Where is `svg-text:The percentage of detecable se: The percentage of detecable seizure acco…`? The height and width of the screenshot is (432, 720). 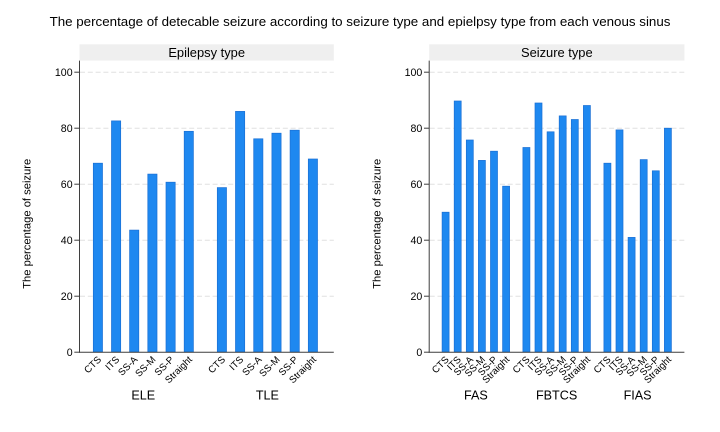
svg-text:The percentage of detecable se: The percentage of detecable seizure acco… is located at coordinates (360, 21).